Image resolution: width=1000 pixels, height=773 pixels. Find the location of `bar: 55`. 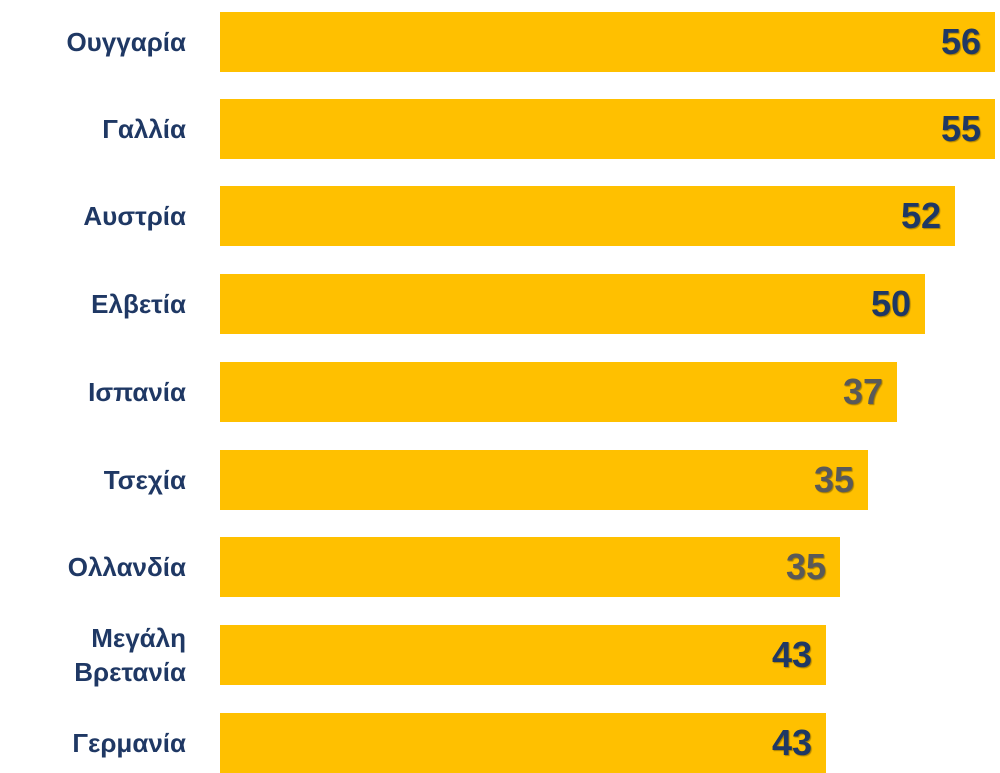

bar: 55 is located at coordinates (607, 129).